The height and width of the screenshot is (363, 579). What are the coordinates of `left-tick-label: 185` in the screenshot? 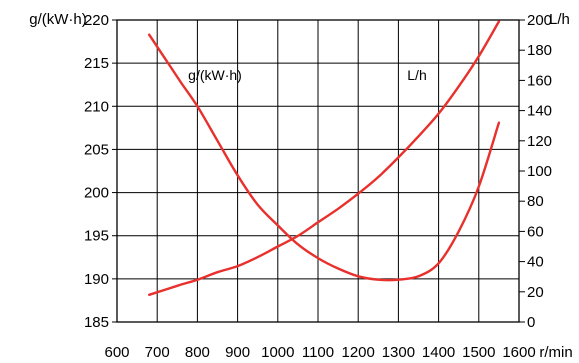 It's located at (96, 322).